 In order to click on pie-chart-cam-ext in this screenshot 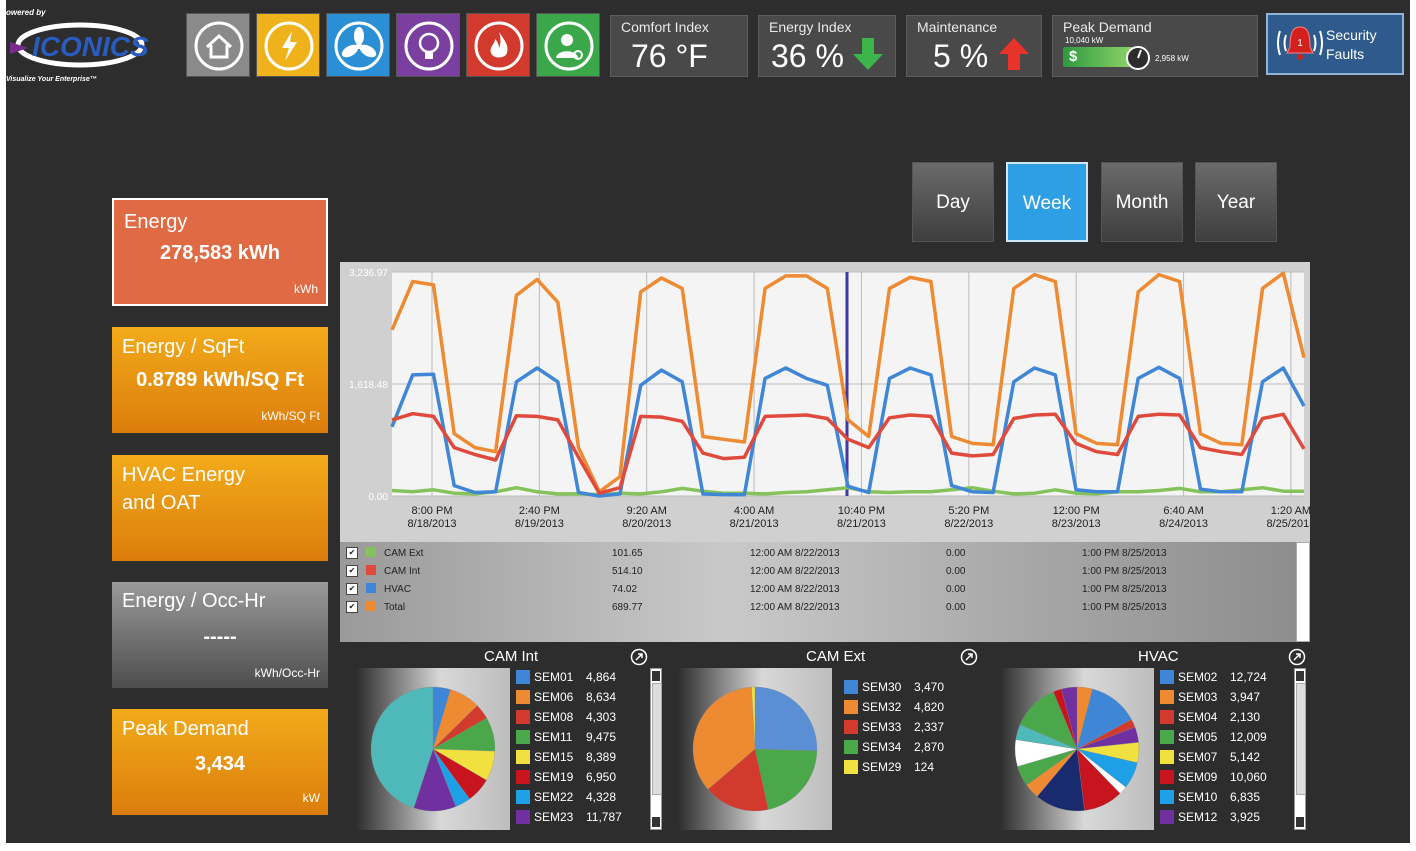, I will do `click(755, 749)`.